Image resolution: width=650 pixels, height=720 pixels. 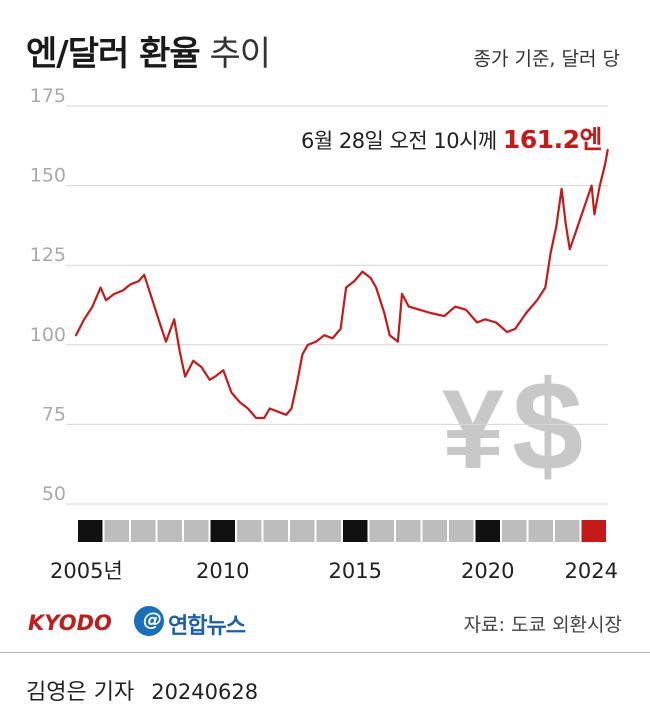 What do you see at coordinates (355, 571) in the screenshot?
I see `x-tick-label: 2015` at bounding box center [355, 571].